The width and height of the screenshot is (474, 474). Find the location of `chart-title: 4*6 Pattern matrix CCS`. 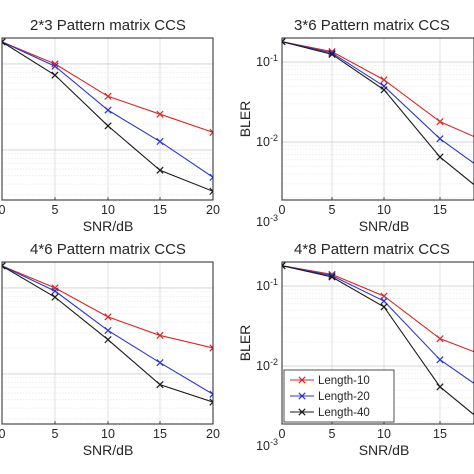

chart-title: 4*6 Pattern matrix CCS is located at coordinates (108, 249).